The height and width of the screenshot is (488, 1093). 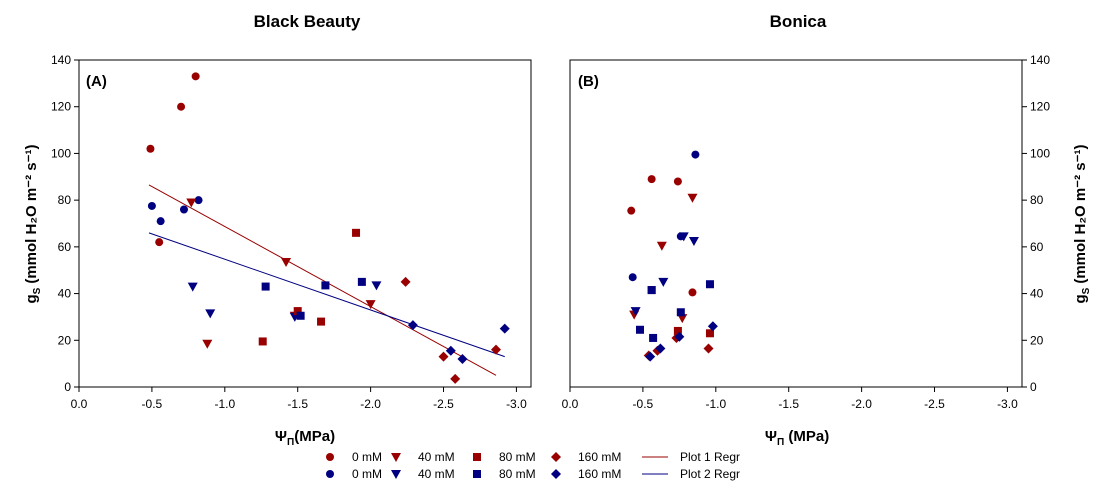 I want to click on x-tick-label: 0.0, so click(x=570, y=404).